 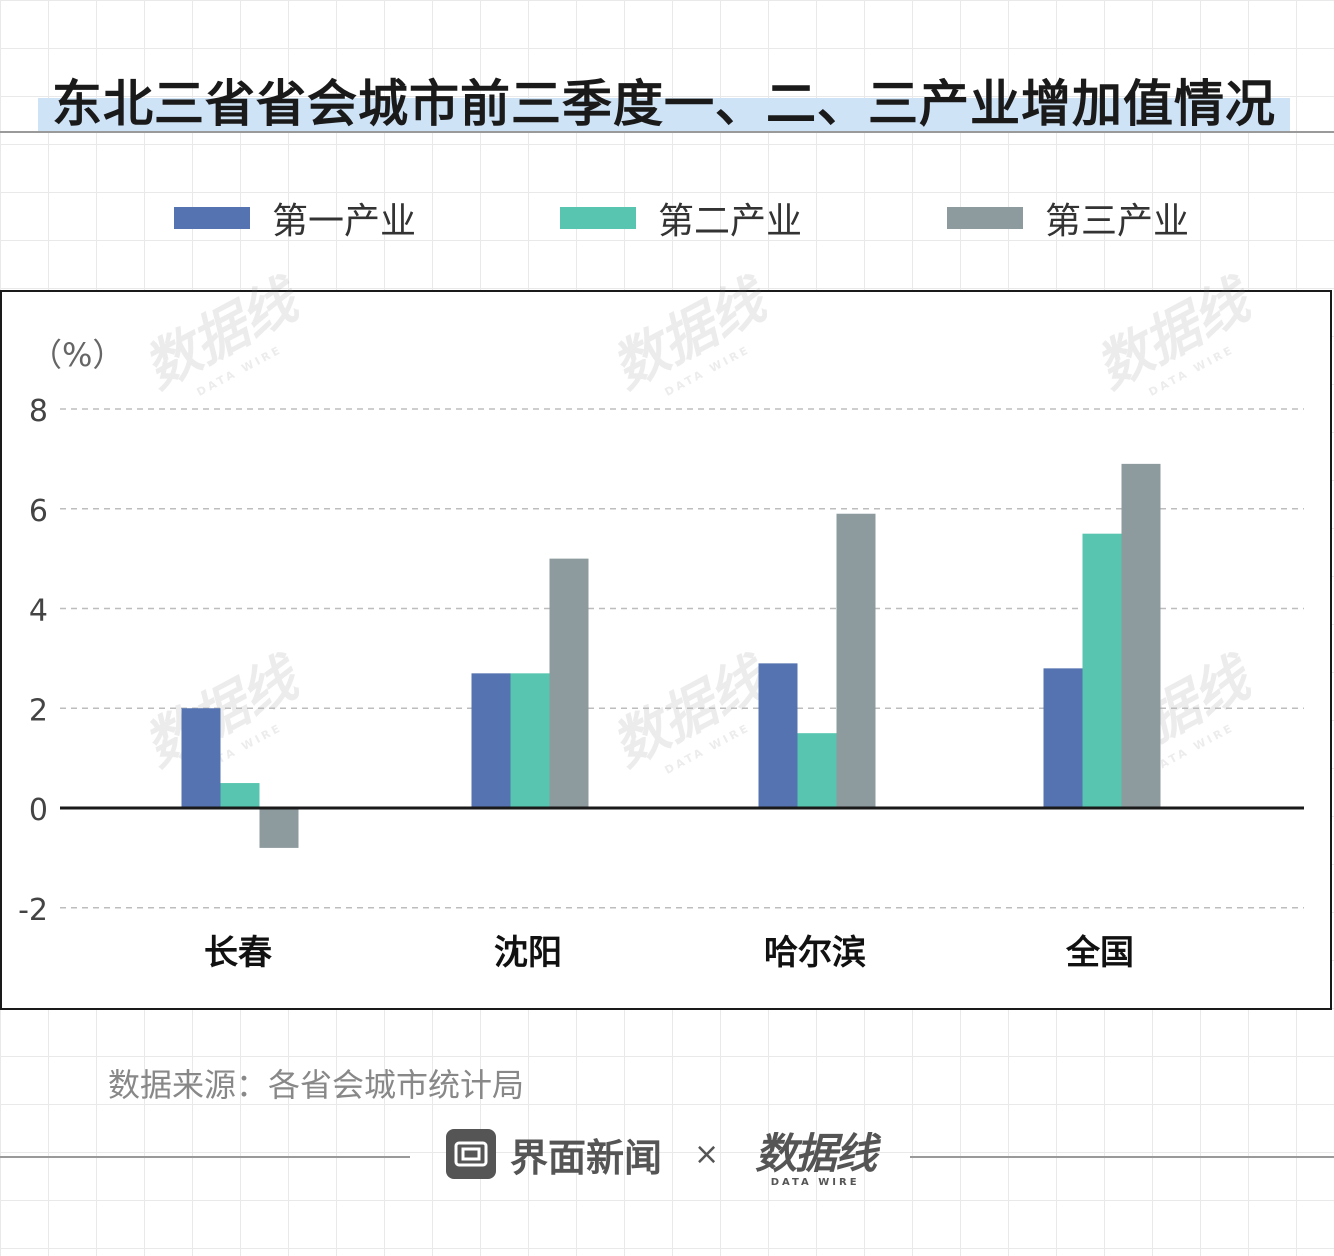 I want to click on brand-name: 界面新闻, so click(x=586, y=1157).